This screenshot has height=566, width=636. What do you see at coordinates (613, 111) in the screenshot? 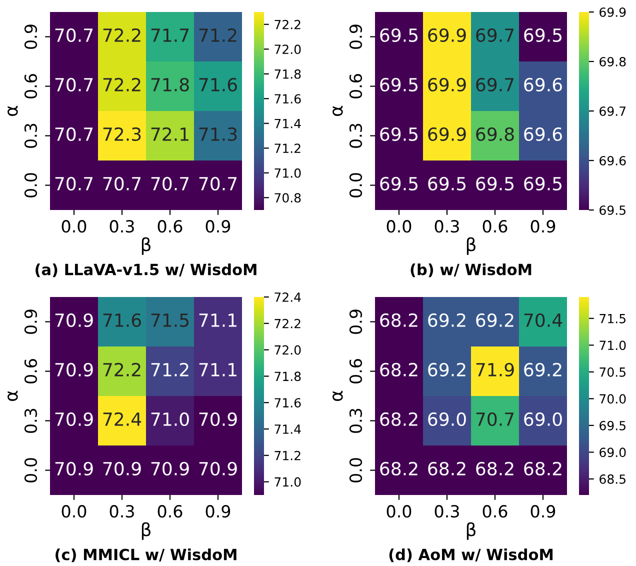
I see `color-bar-label: 69.7` at bounding box center [613, 111].